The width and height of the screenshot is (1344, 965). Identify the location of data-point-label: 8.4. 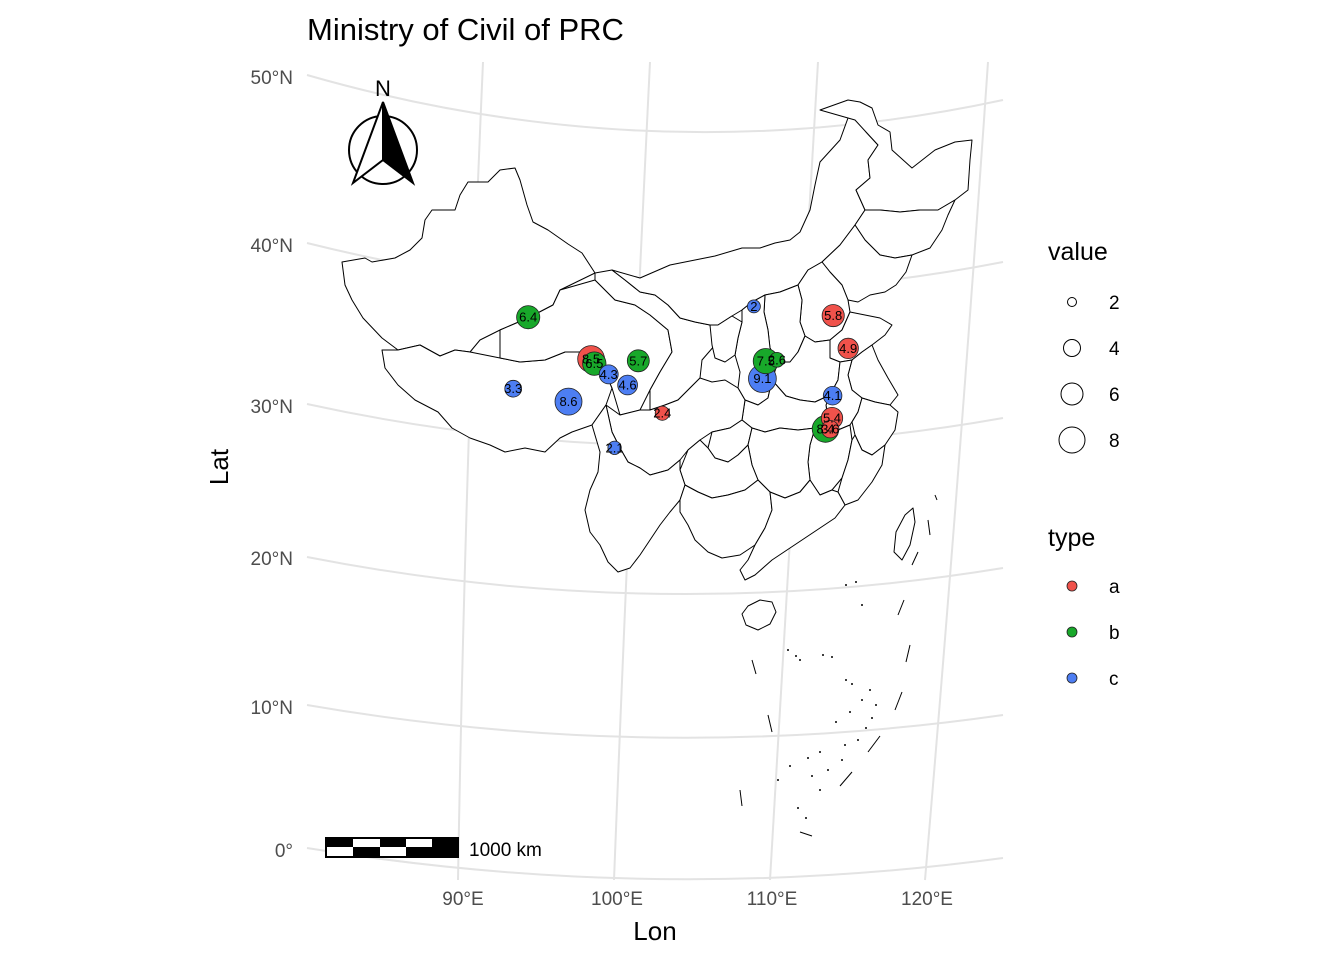
(825, 429).